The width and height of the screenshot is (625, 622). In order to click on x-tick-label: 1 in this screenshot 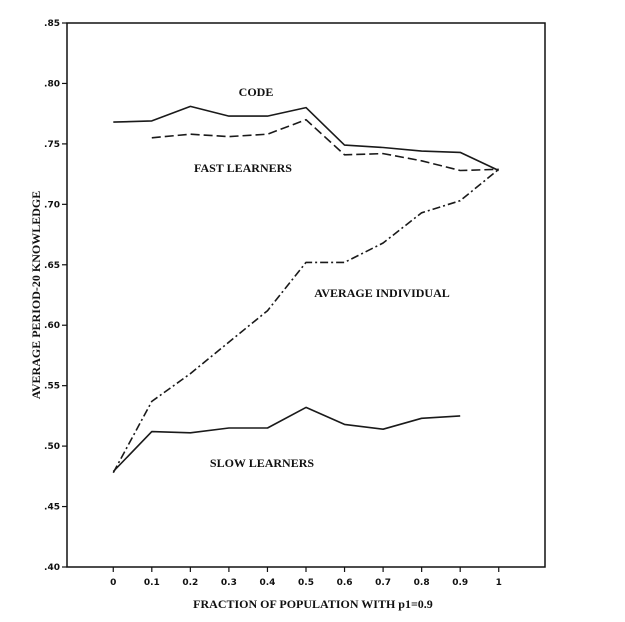, I will do `click(499, 583)`.